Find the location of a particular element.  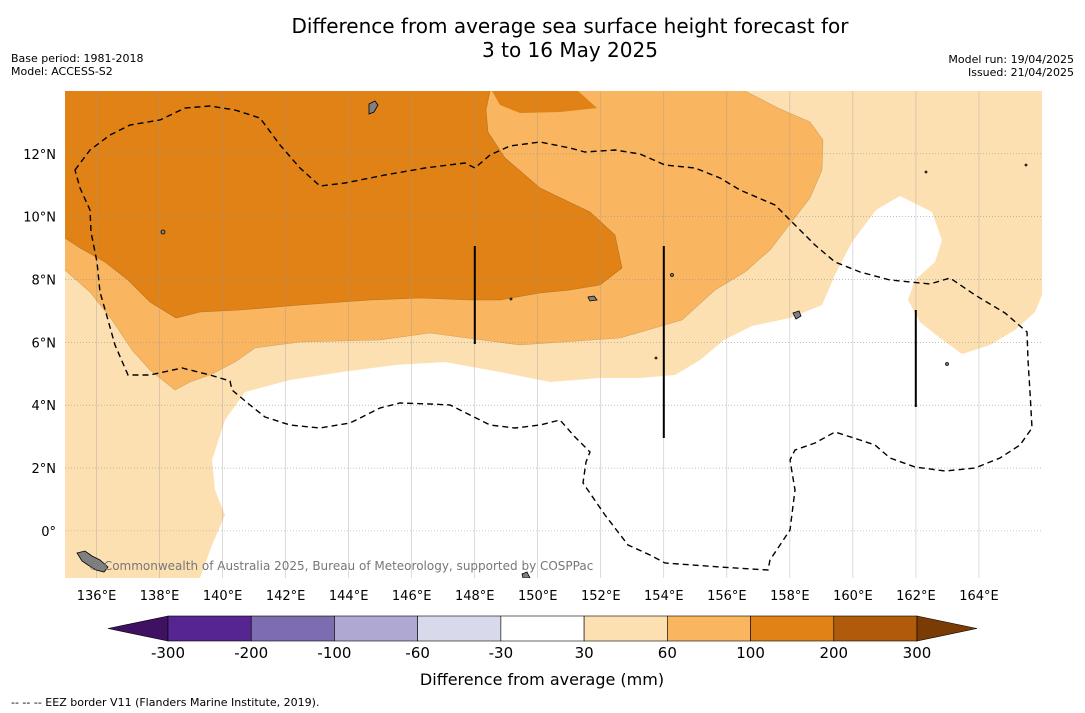

lon-tick-label: 142°E is located at coordinates (286, 596).